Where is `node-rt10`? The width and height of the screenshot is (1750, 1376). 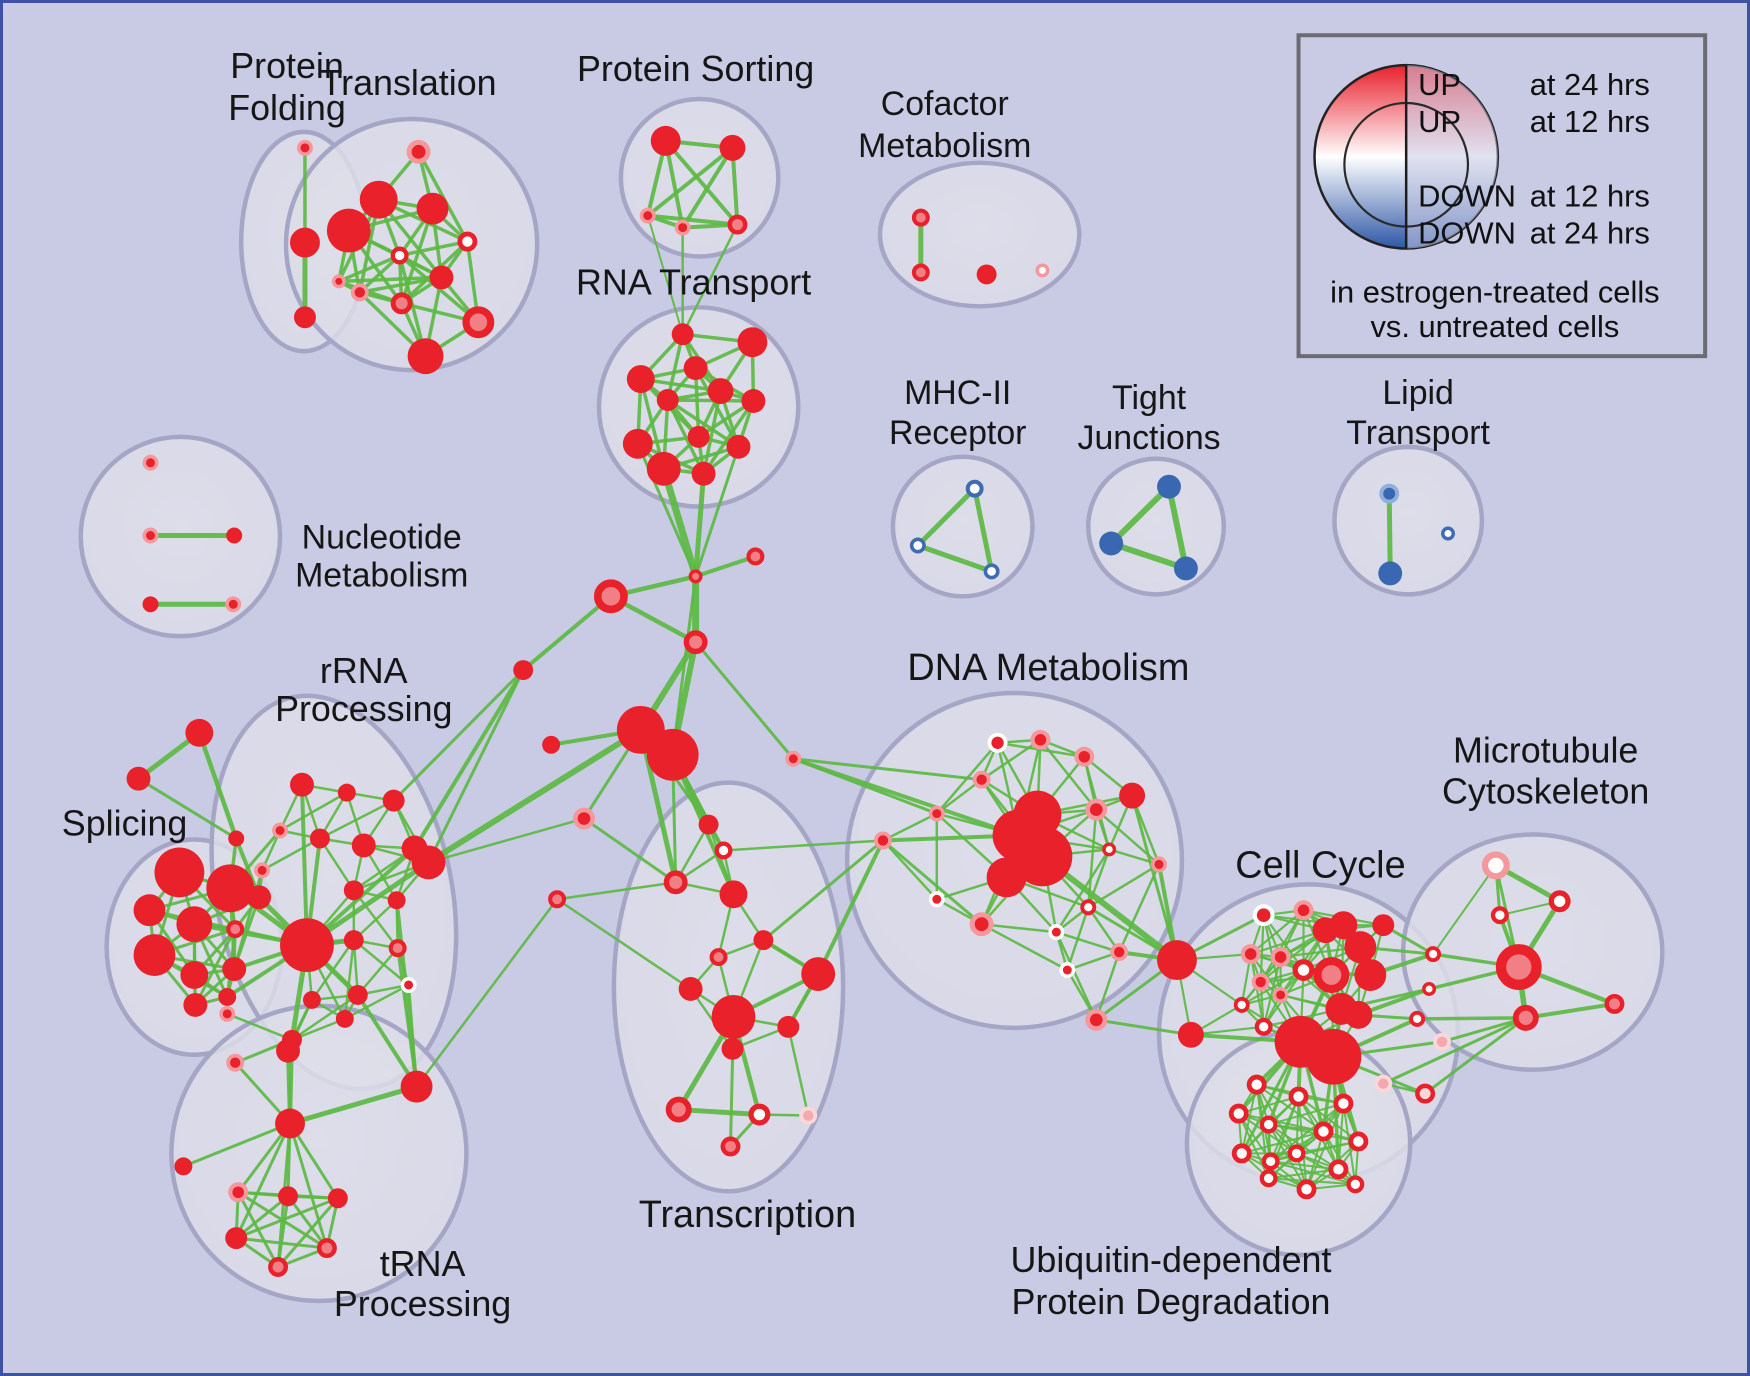
node-rt10 is located at coordinates (738, 446).